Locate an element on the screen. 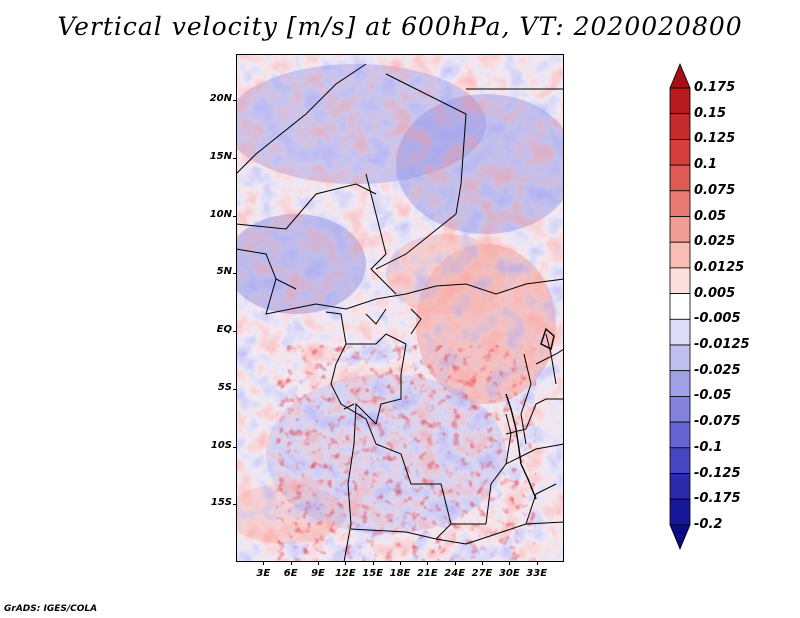  colorbar-label: -0.005 is located at coordinates (717, 319).